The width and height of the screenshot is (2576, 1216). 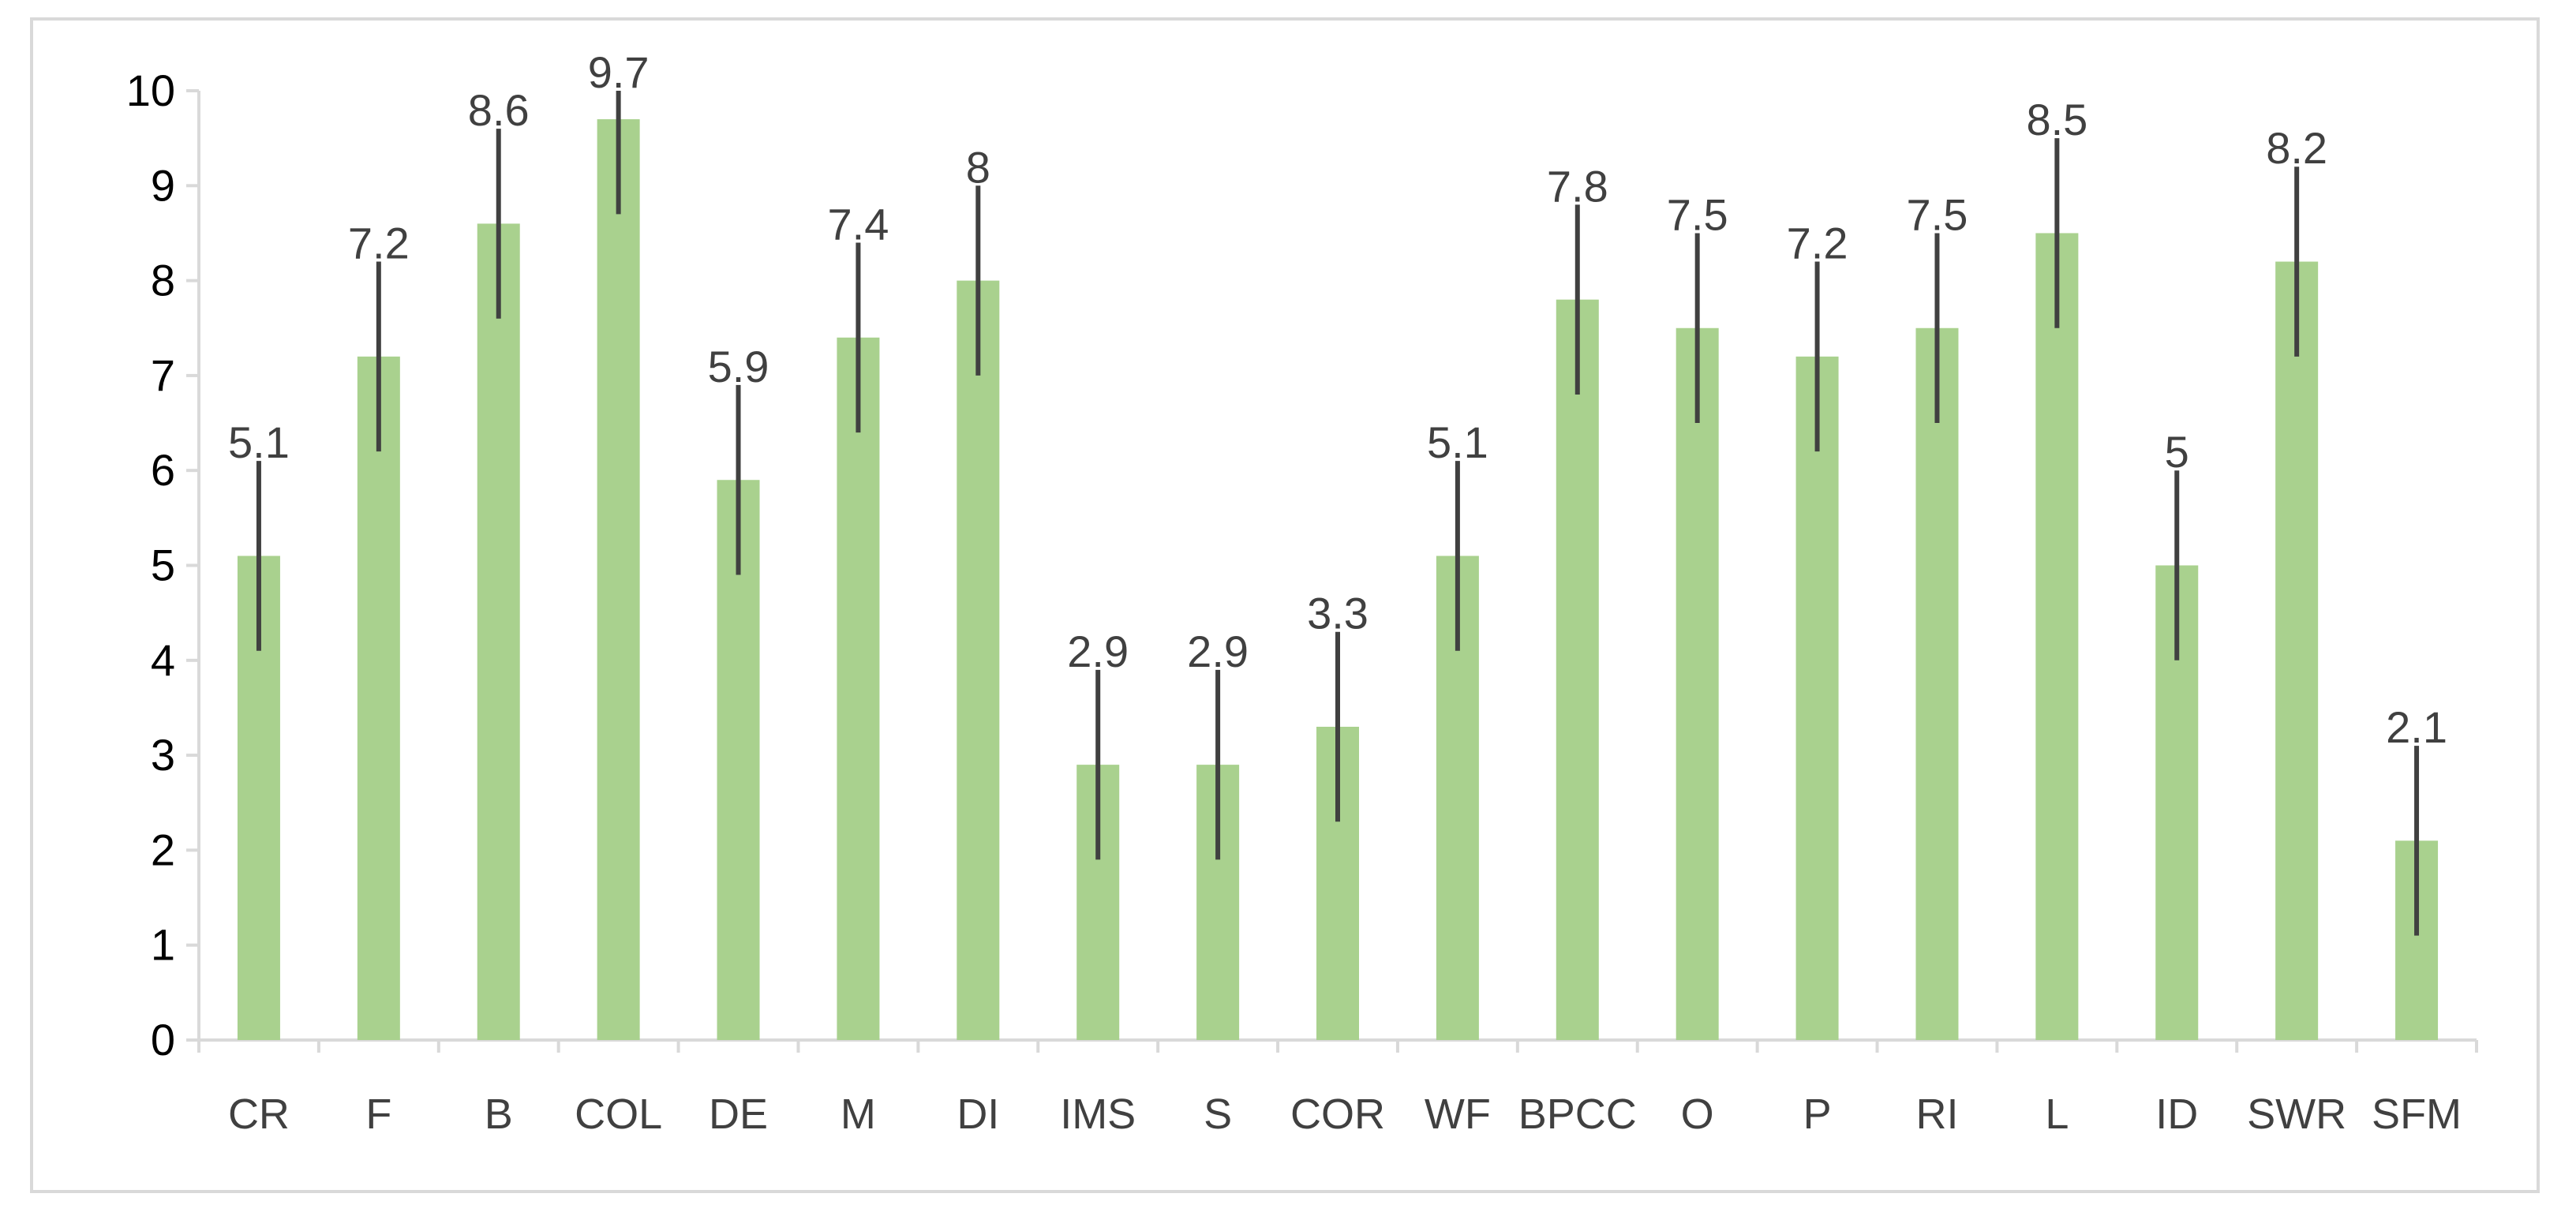 I want to click on x-tick-label-sfm: SFM, so click(x=2417, y=1115).